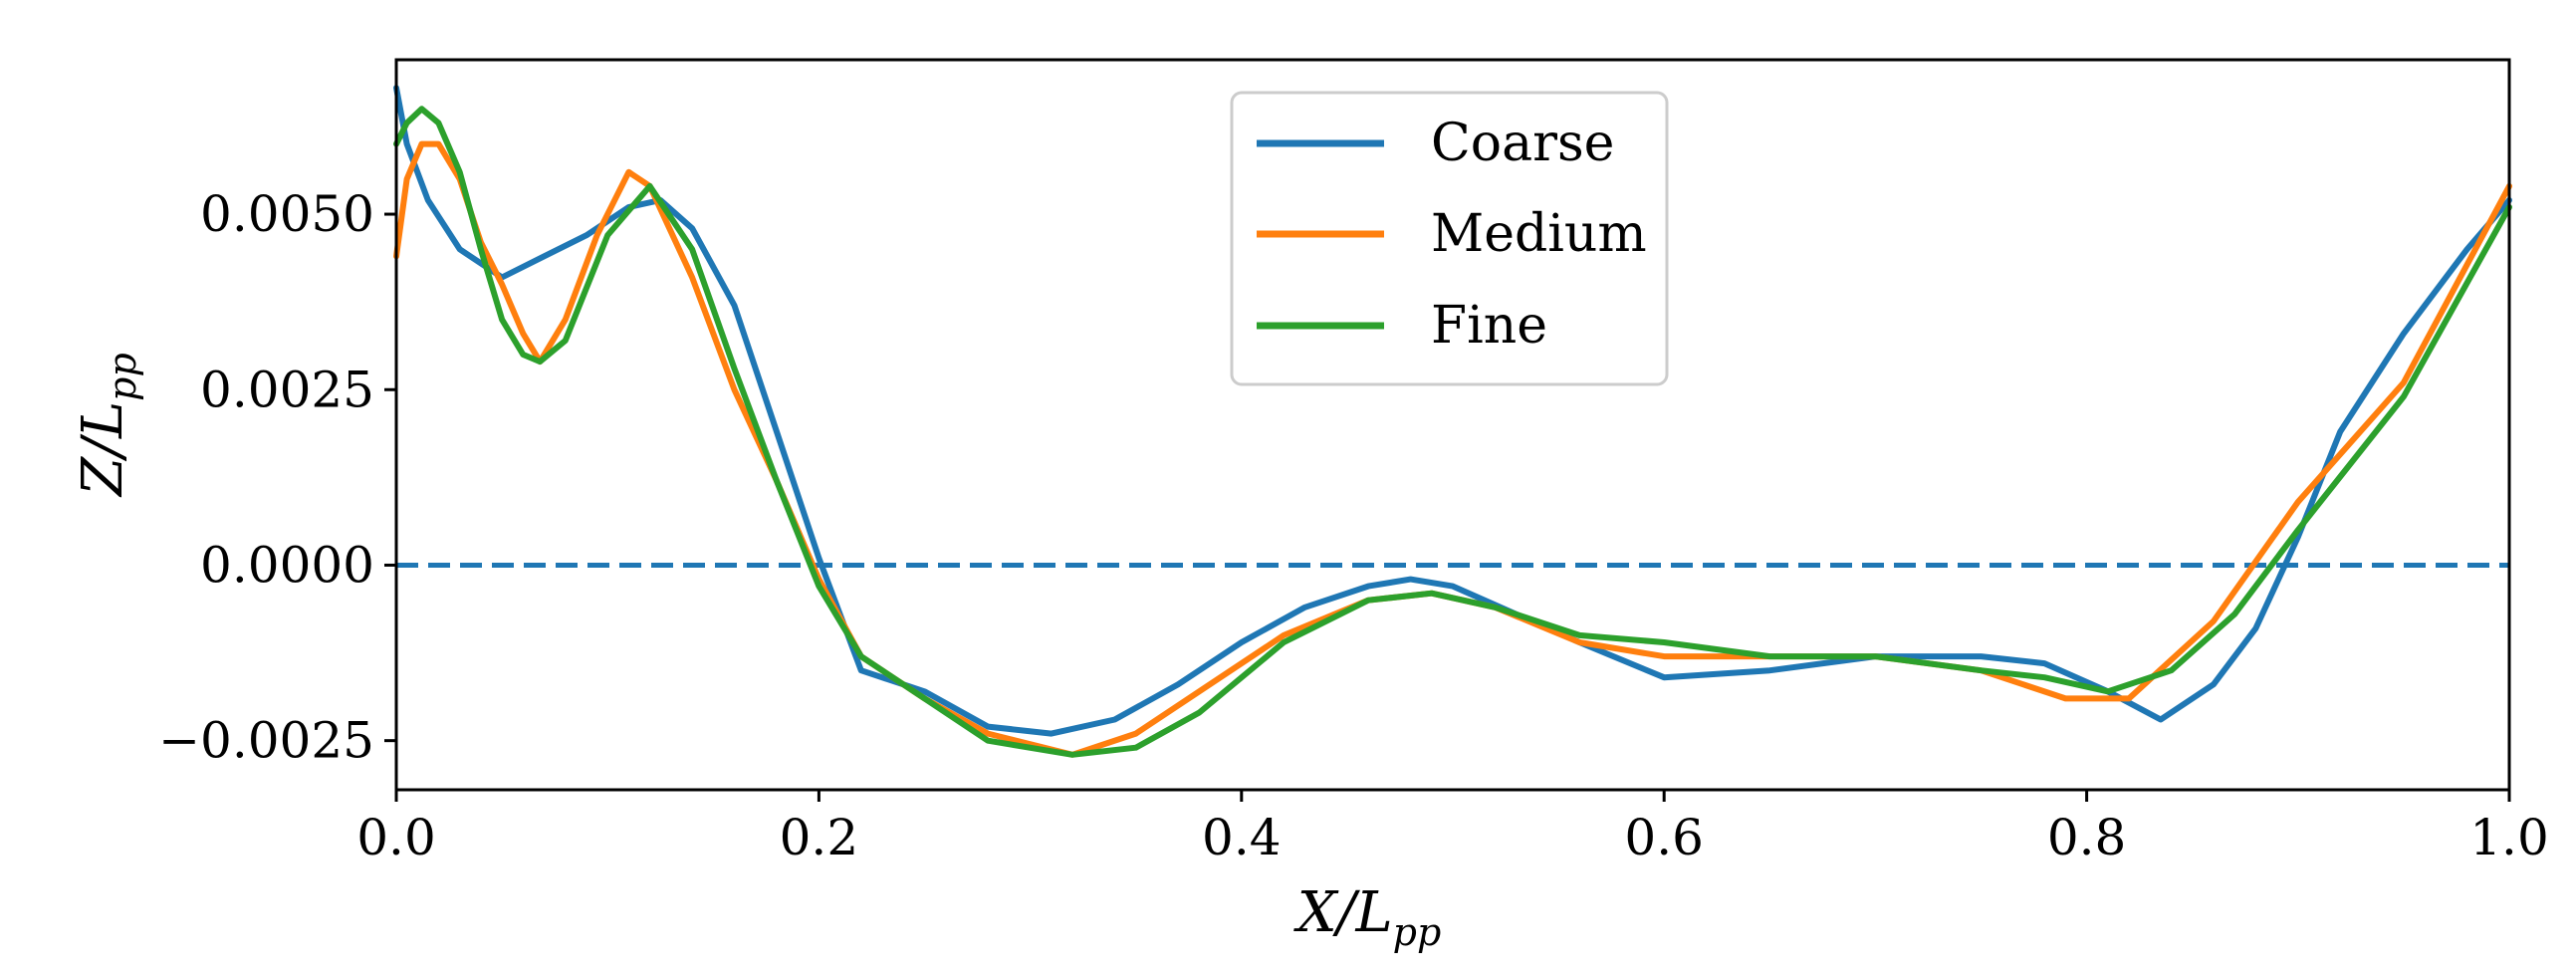 Image resolution: width=2576 pixels, height=978 pixels. I want to click on x-tick-label: 0.6, so click(1664, 837).